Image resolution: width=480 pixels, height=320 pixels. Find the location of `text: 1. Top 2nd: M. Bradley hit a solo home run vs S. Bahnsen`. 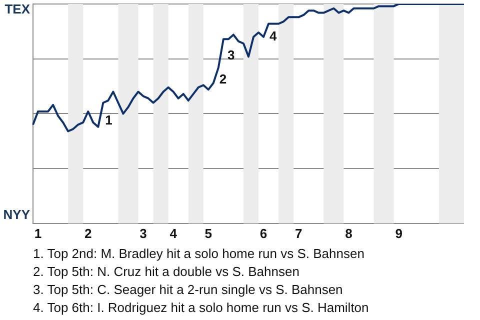

text: 1. Top 2nd: M. Bradley hit a solo home run vs S. Bahnsen is located at coordinates (199, 254).